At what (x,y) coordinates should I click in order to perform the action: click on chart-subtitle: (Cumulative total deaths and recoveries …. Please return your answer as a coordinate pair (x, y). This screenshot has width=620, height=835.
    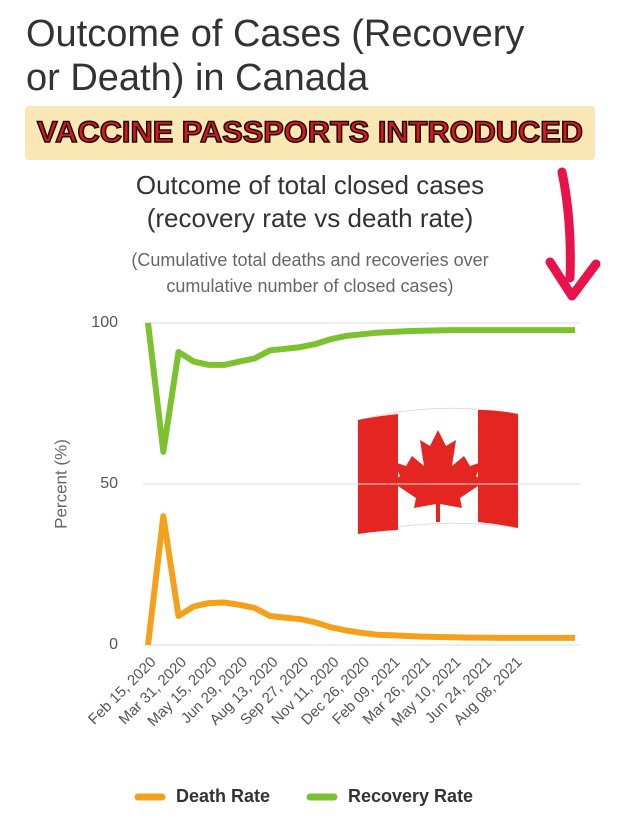
    Looking at the image, I should click on (309, 260).